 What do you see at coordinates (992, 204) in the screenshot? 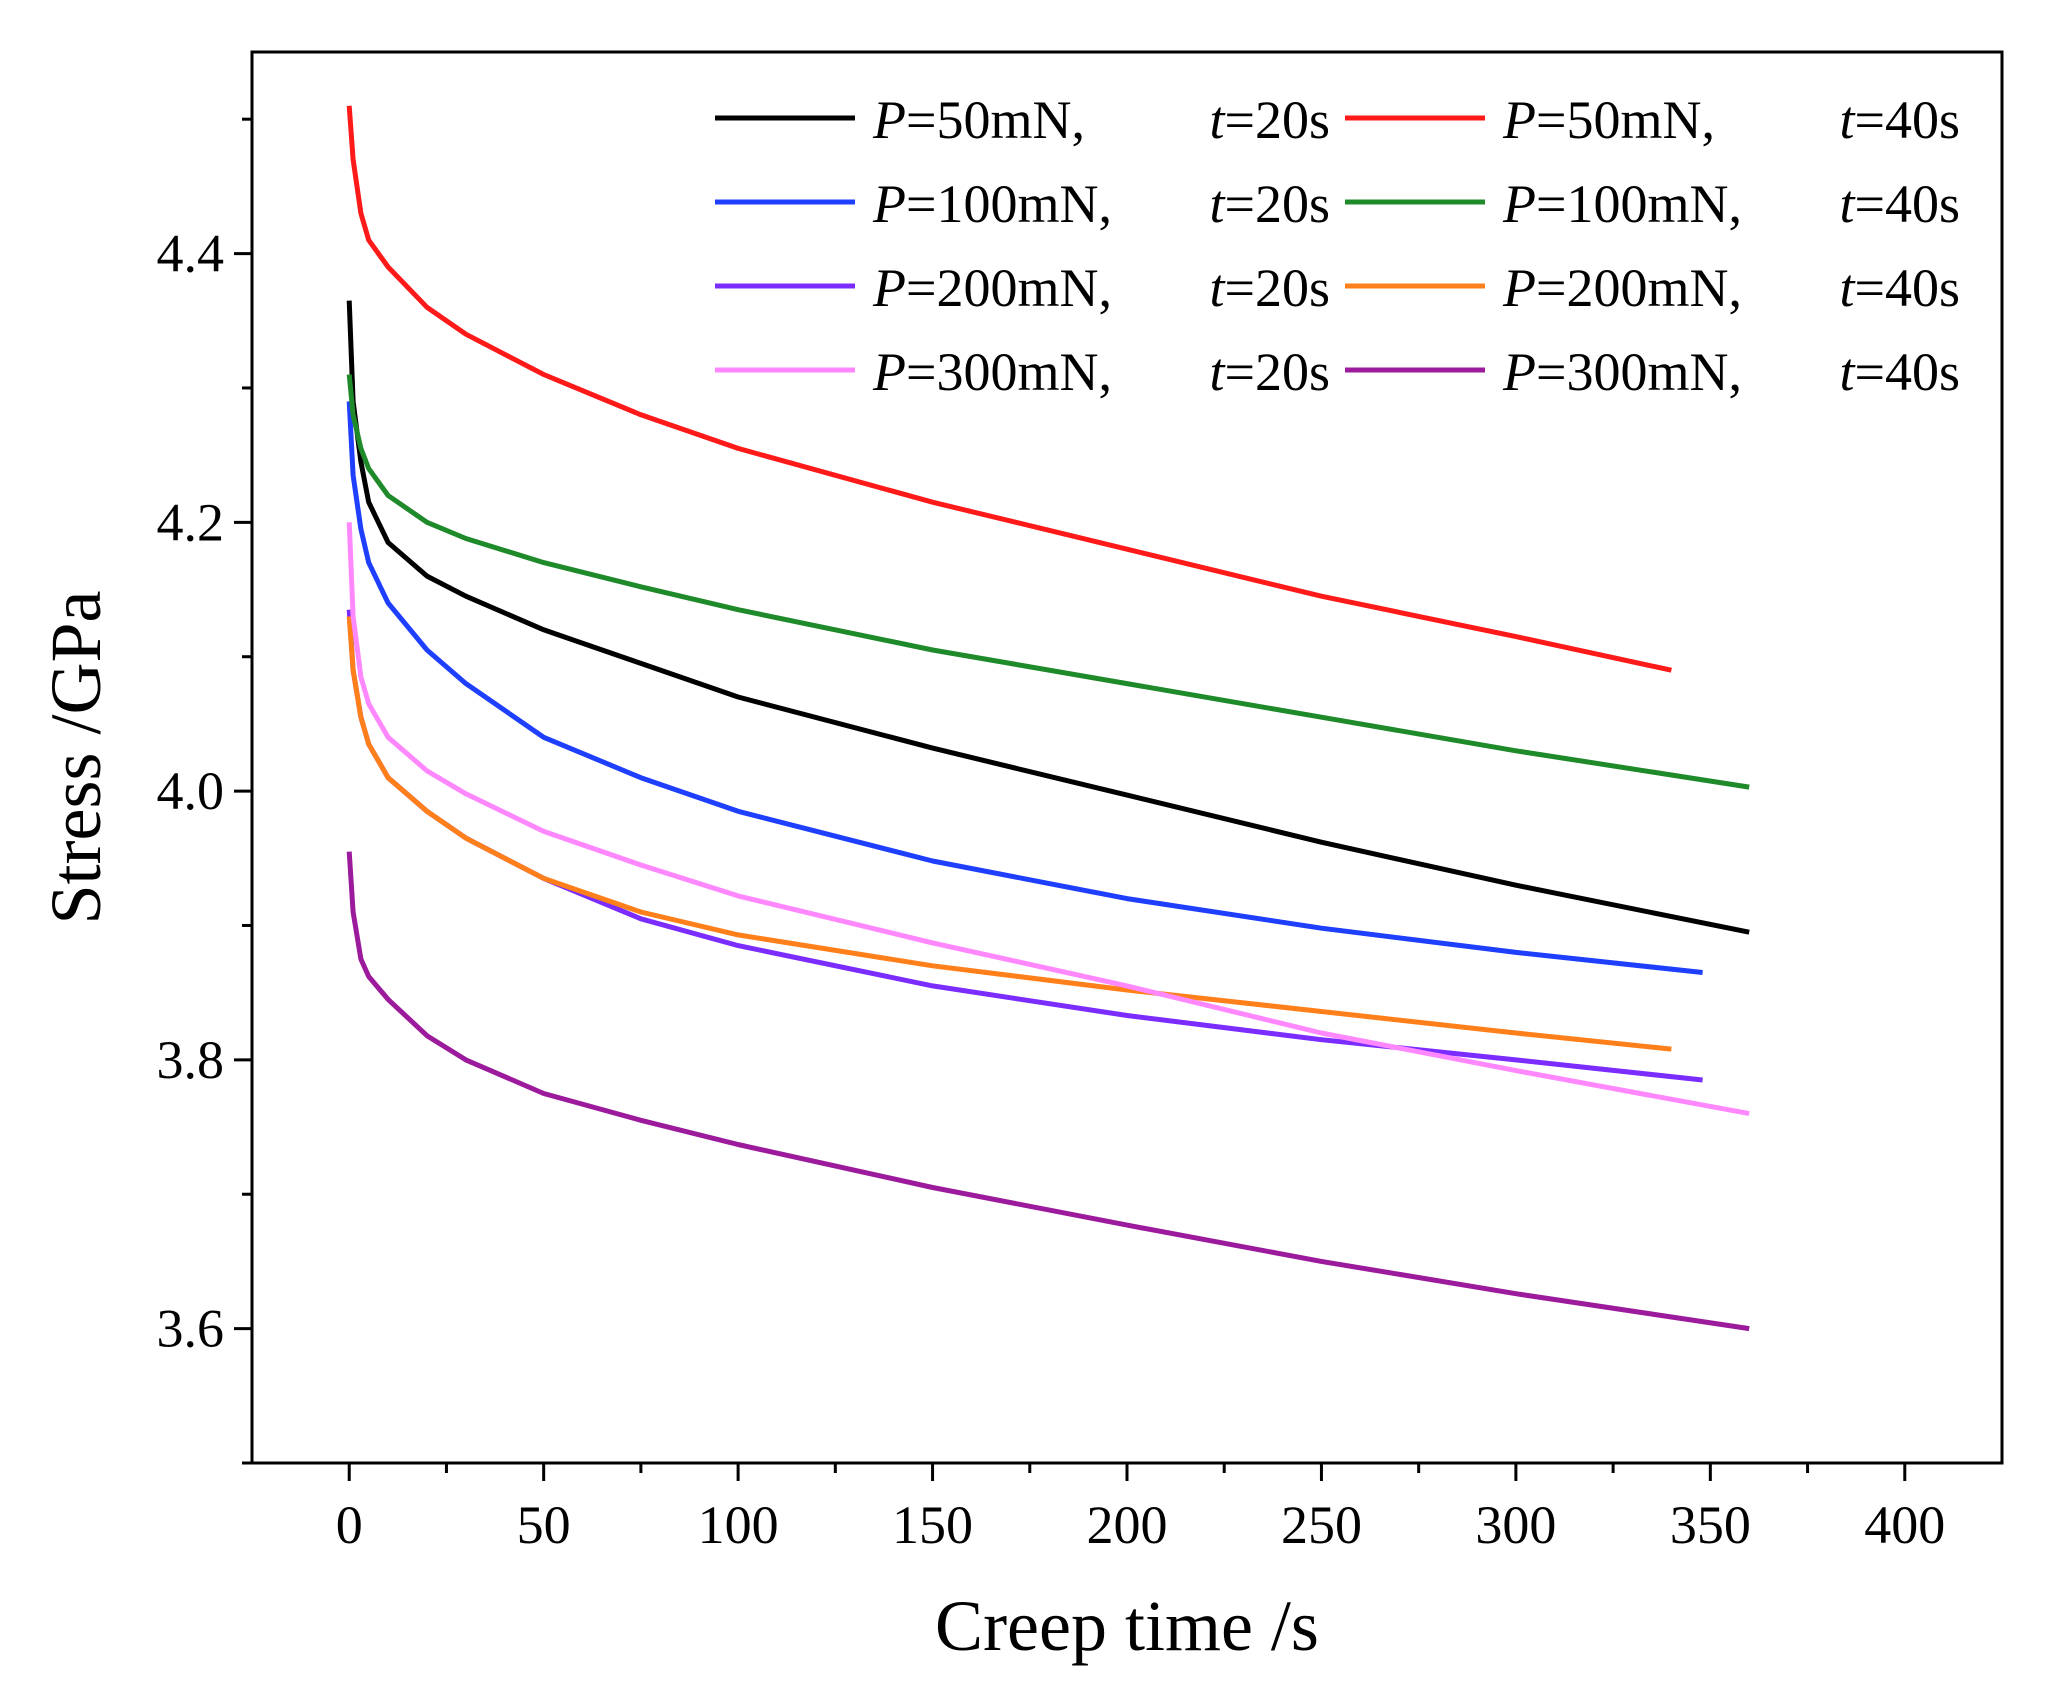
I see `legend-entry-3: P=100mN,` at bounding box center [992, 204].